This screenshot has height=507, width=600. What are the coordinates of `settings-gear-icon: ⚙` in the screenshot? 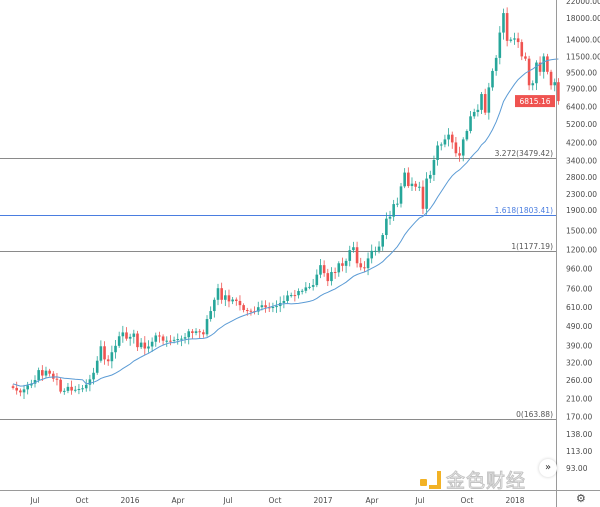 It's located at (581, 498).